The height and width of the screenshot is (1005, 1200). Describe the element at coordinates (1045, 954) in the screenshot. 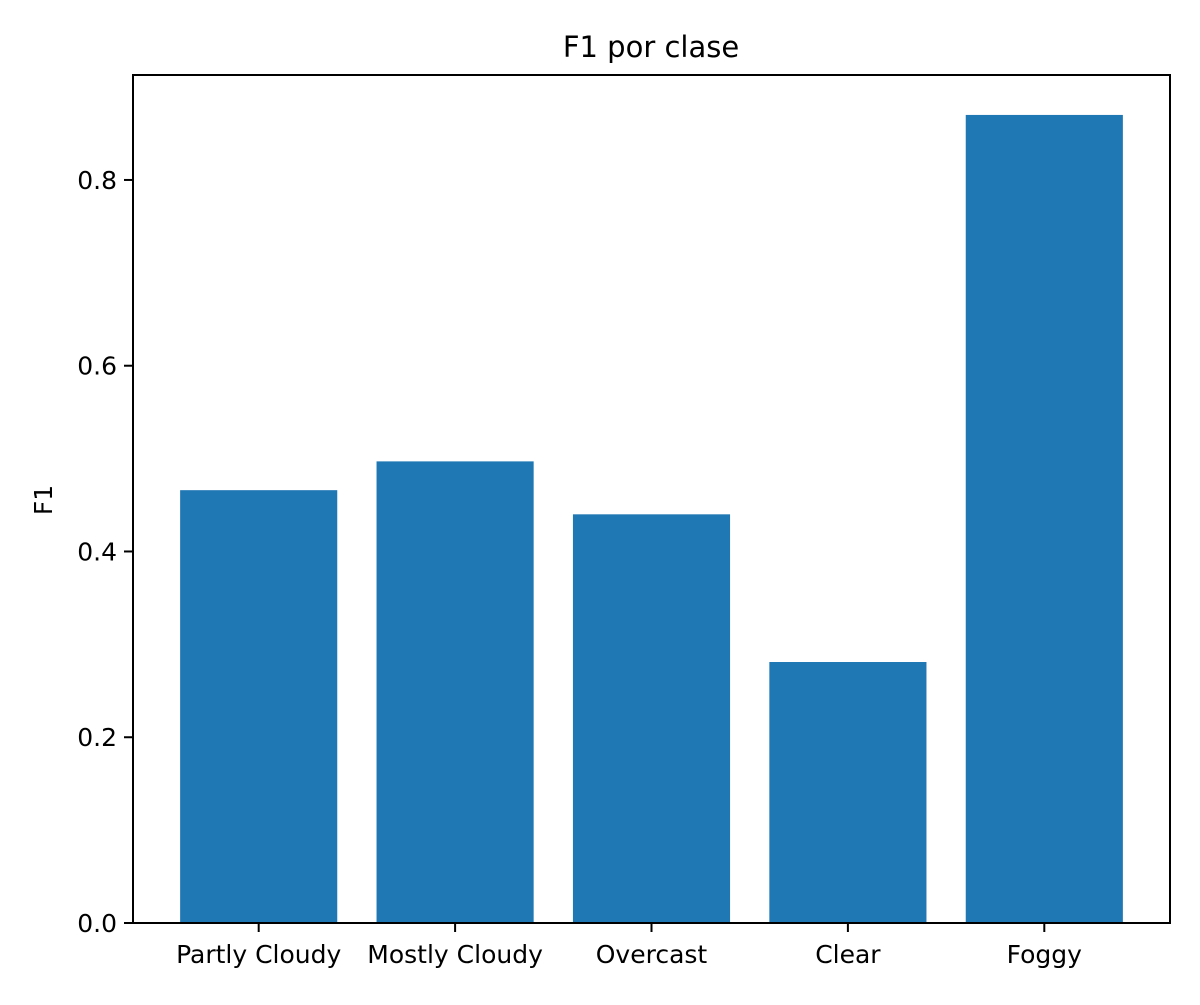

I see `x-tick-label: Foggy` at that location.